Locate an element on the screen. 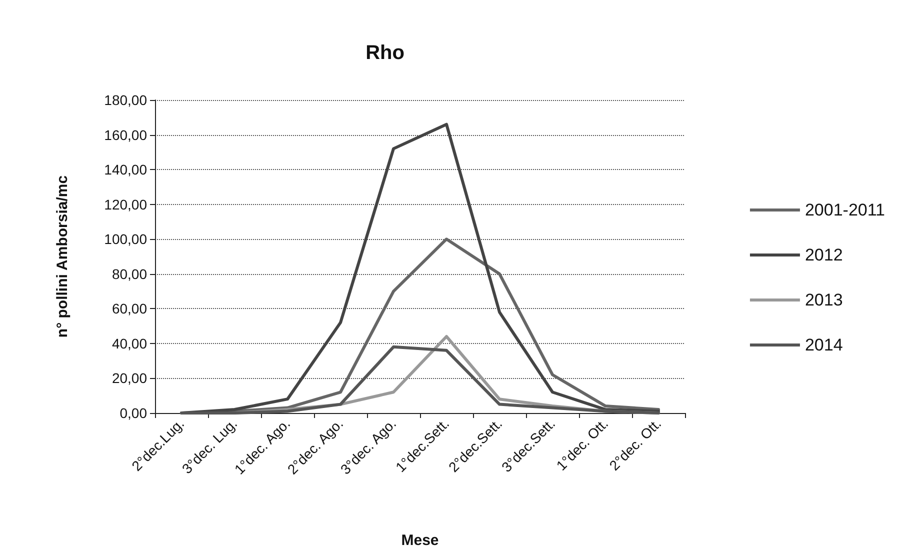  y-tick-label: 120,00 is located at coordinates (126, 204).